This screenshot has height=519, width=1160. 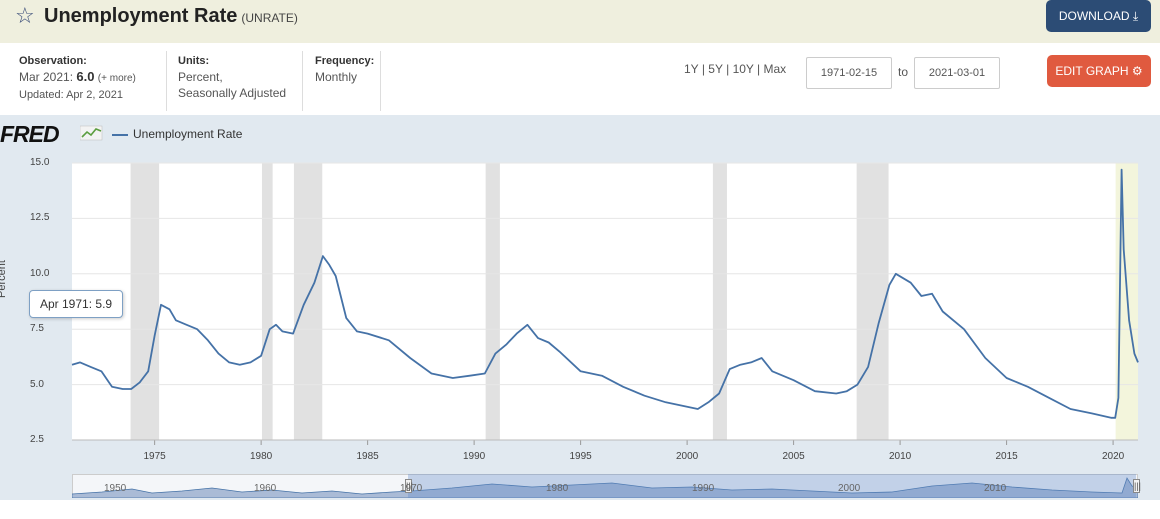 I want to click on range-5y-button: 5Y, so click(x=715, y=69).